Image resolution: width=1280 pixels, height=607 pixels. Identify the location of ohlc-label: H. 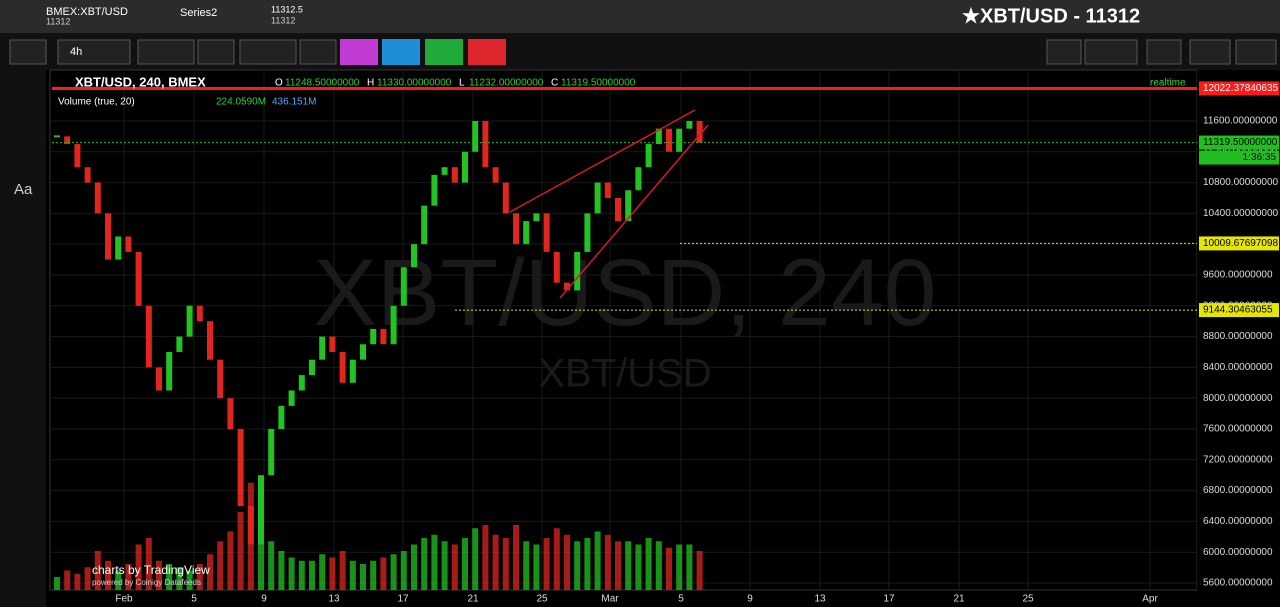
(370, 83).